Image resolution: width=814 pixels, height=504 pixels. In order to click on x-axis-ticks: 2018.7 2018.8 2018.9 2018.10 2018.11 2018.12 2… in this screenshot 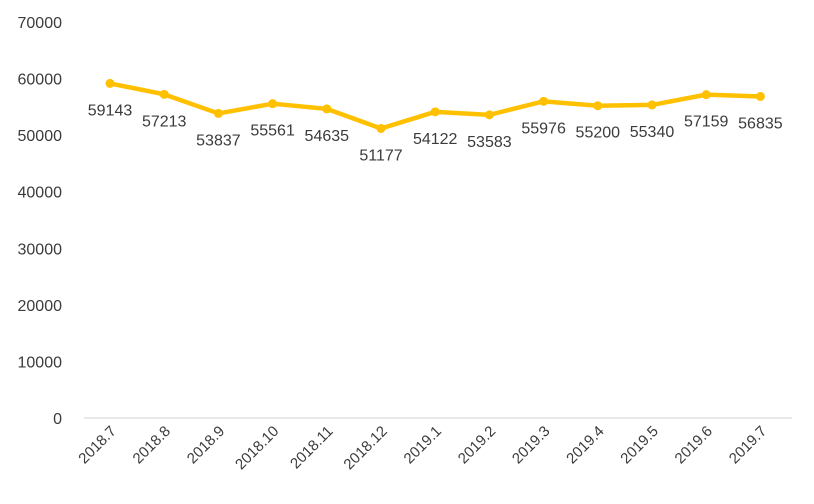, I will do `click(422, 448)`.